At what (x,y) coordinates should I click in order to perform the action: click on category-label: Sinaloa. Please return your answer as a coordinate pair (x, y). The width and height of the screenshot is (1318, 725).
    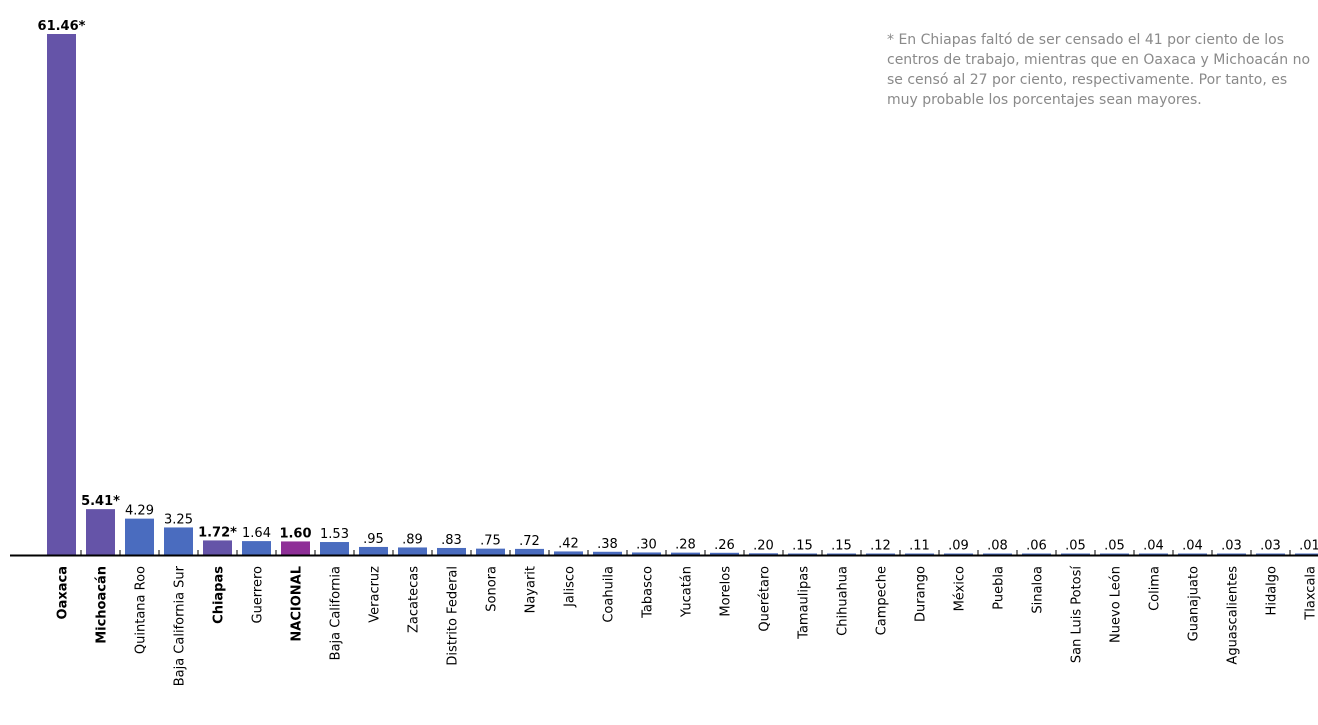
    Looking at the image, I should click on (1038, 590).